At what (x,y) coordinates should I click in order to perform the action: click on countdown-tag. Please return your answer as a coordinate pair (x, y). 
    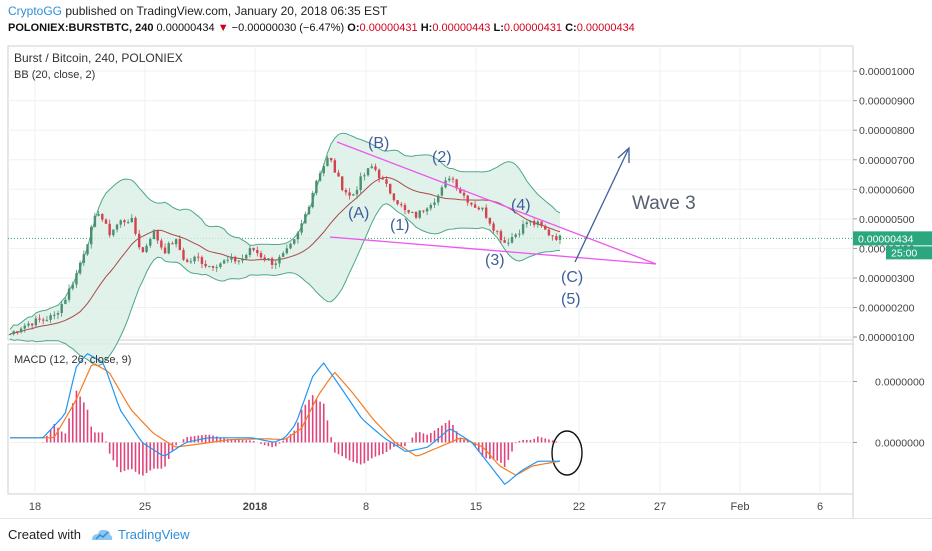
    Looking at the image, I should click on (909, 253).